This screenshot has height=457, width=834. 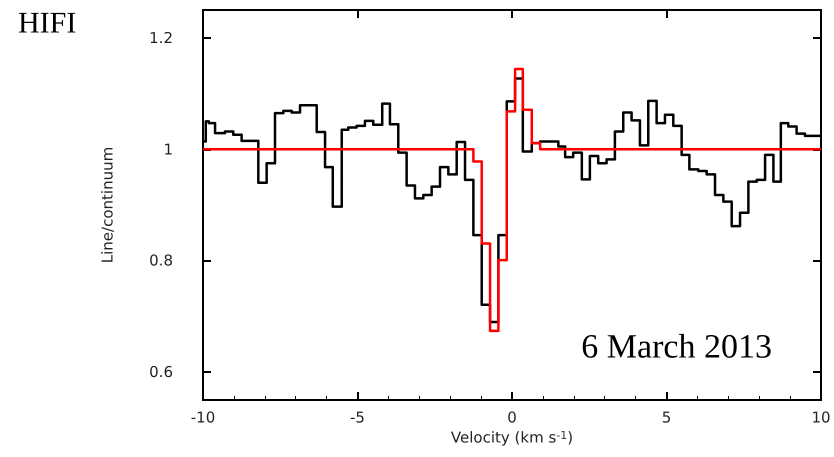 I want to click on x-tick-label: 0, so click(x=512, y=417).